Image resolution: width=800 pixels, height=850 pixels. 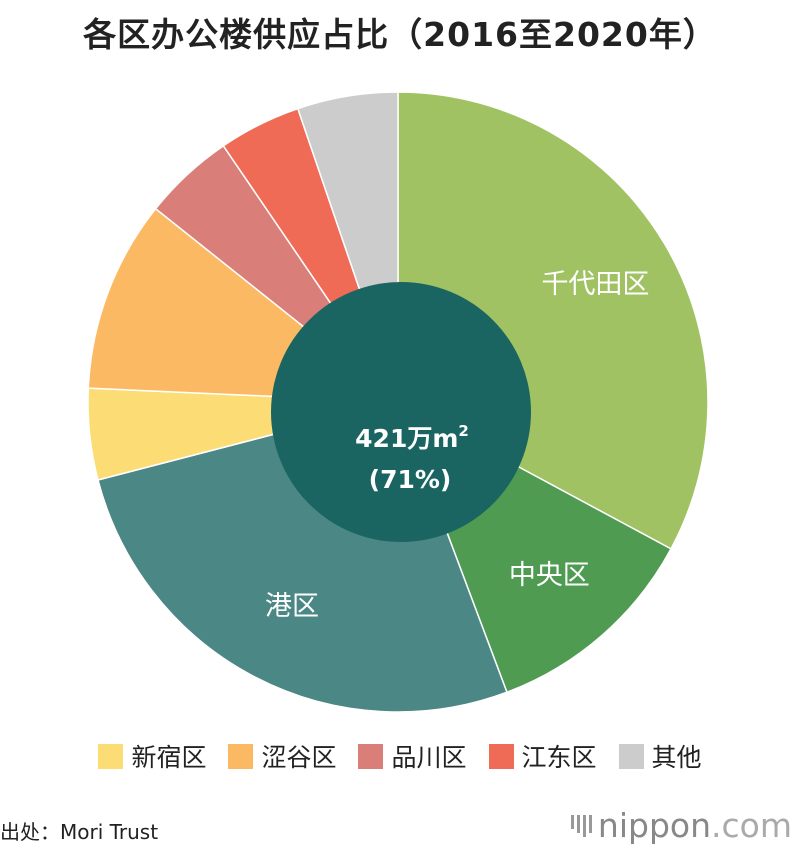 I want to click on brand-logo: nippon .com, so click(x=681, y=825).